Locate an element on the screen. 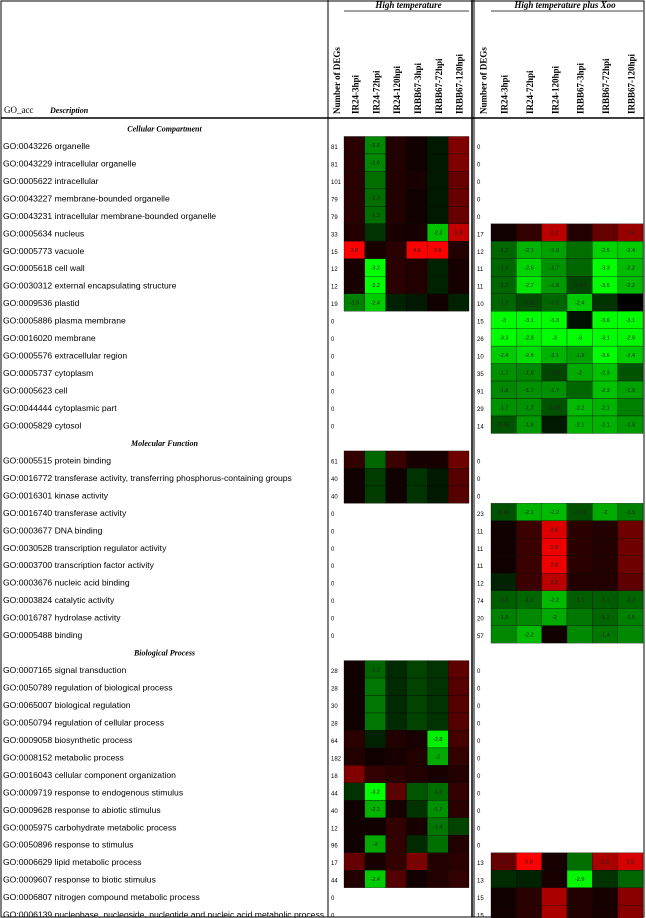  cell-value-label: 1.2 is located at coordinates (504, 862).